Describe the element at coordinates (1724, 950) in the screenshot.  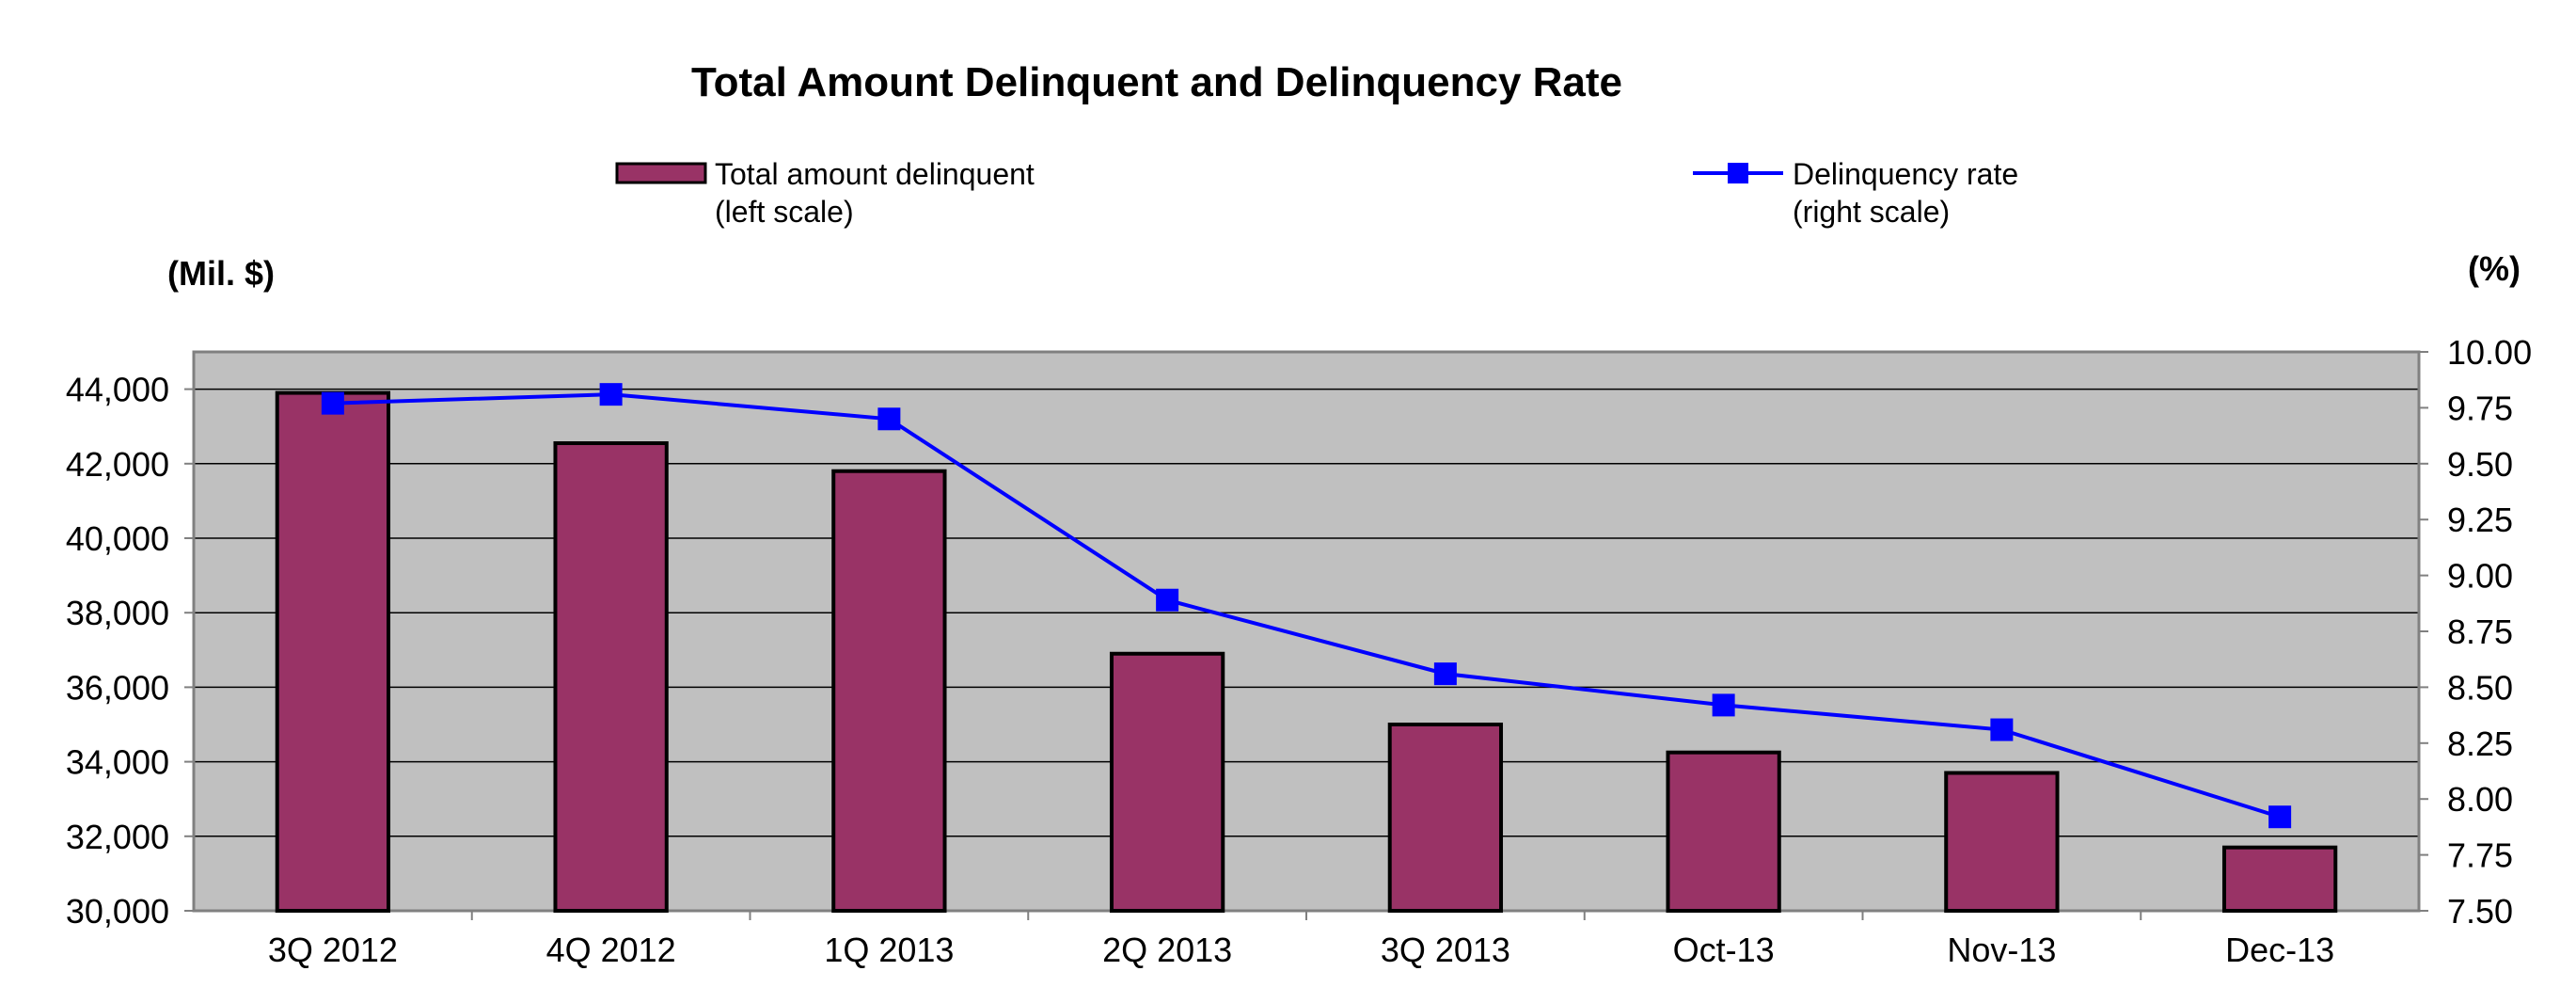
I see `x-axis-tick-label: Oct-13` at that location.